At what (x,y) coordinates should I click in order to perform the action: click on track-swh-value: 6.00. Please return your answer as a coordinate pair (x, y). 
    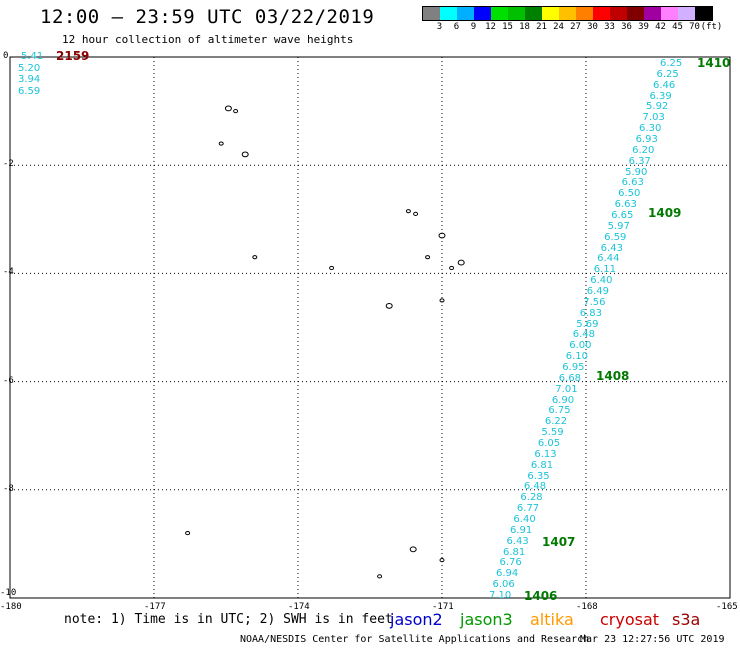
    Looking at the image, I should click on (580, 346).